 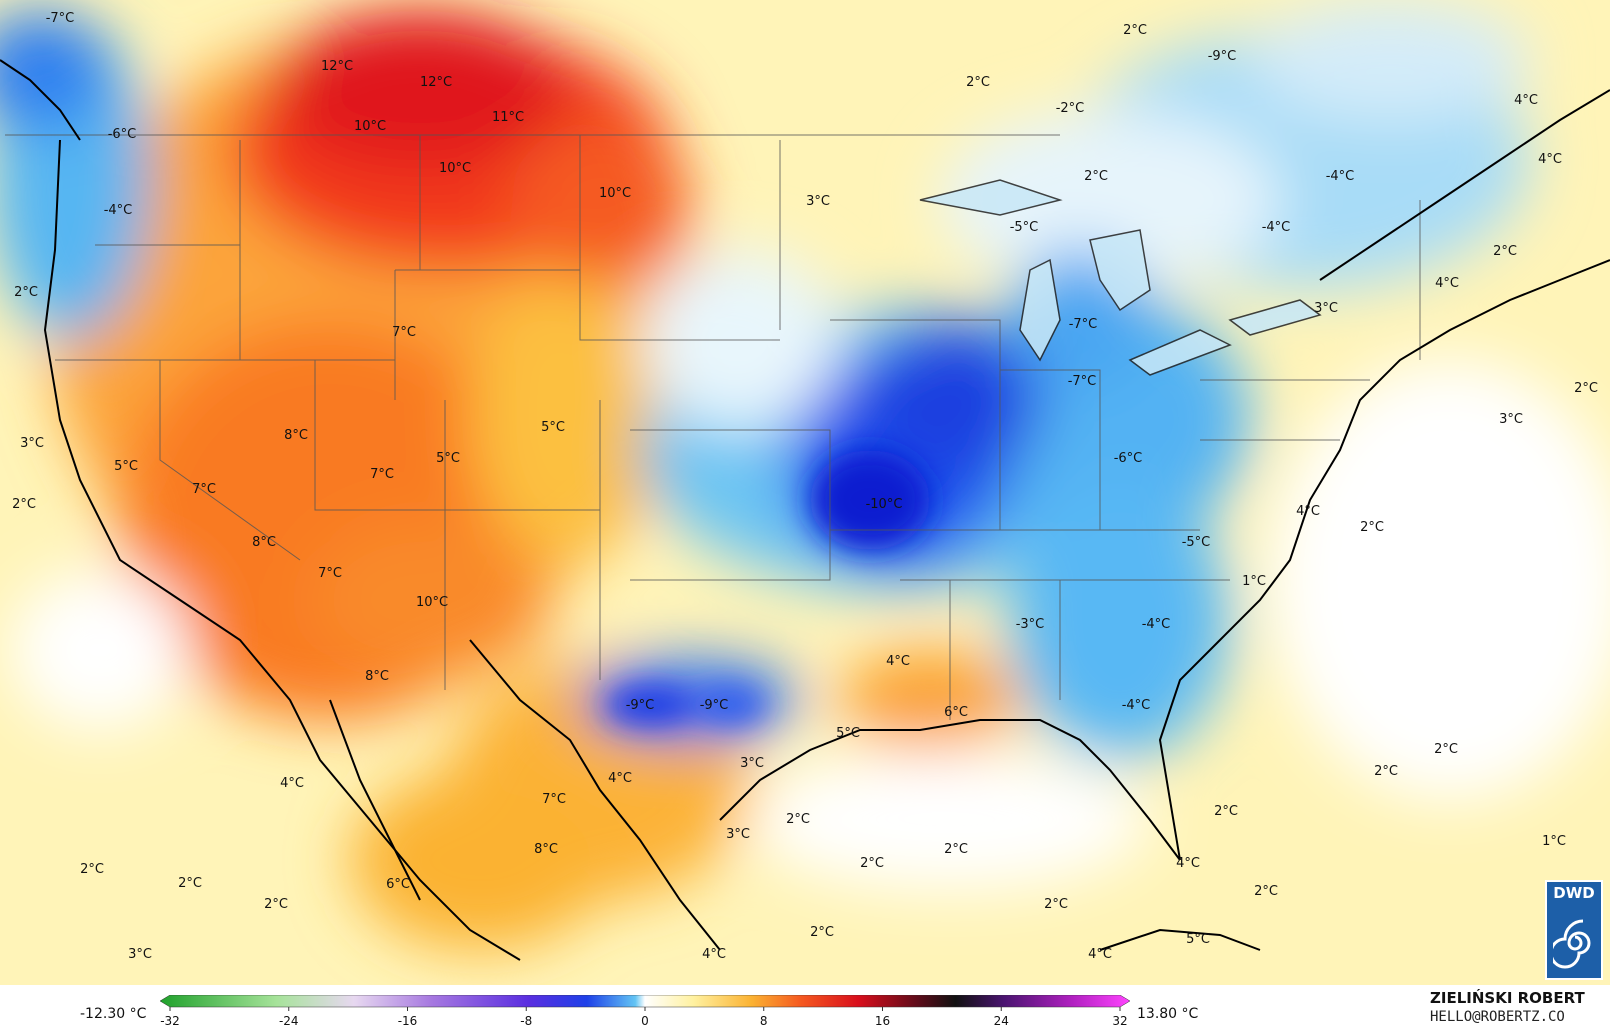 I want to click on dwd-logo: DWD, so click(x=1574, y=930).